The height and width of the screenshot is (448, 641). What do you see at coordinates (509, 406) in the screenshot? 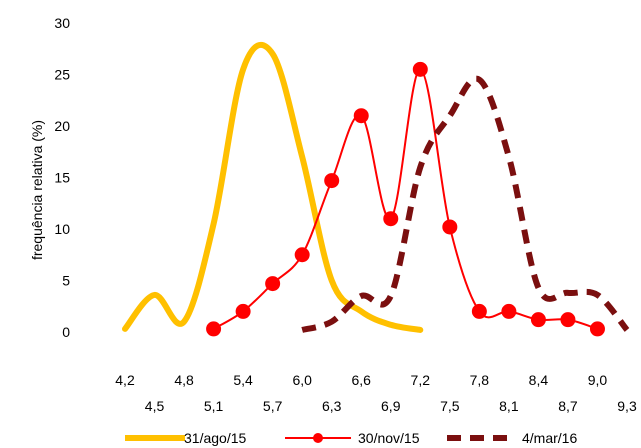
I see `x-tick-label: 8,1` at bounding box center [509, 406].